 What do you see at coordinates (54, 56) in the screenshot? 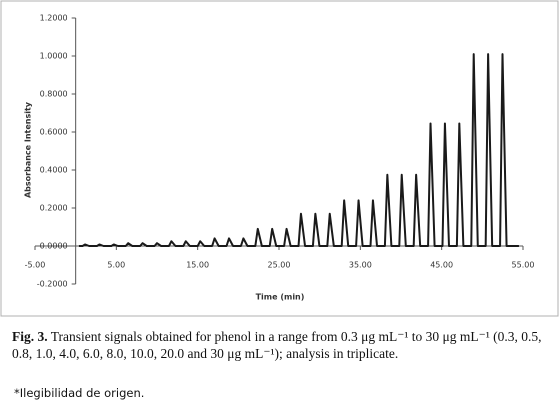
I see `y-tick-label: 1.0000` at bounding box center [54, 56].